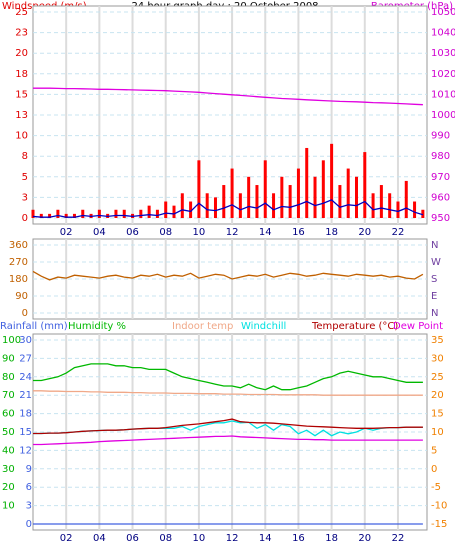 Image resolution: width=455 pixels, height=554 pixels. What do you see at coordinates (434, 296) in the screenshot?
I see `tick-label-y2: E` at bounding box center [434, 296].